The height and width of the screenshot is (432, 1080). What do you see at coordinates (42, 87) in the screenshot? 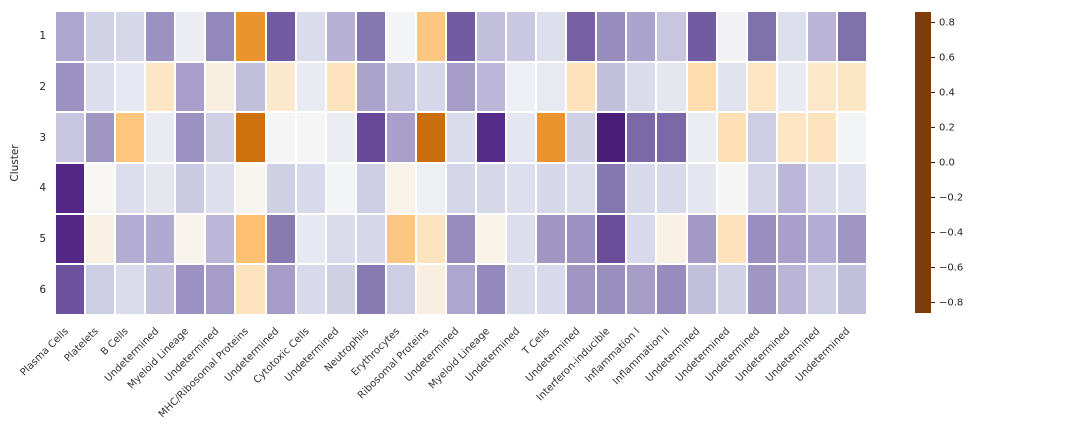
I see `y-tick-label: 2` at bounding box center [42, 87].